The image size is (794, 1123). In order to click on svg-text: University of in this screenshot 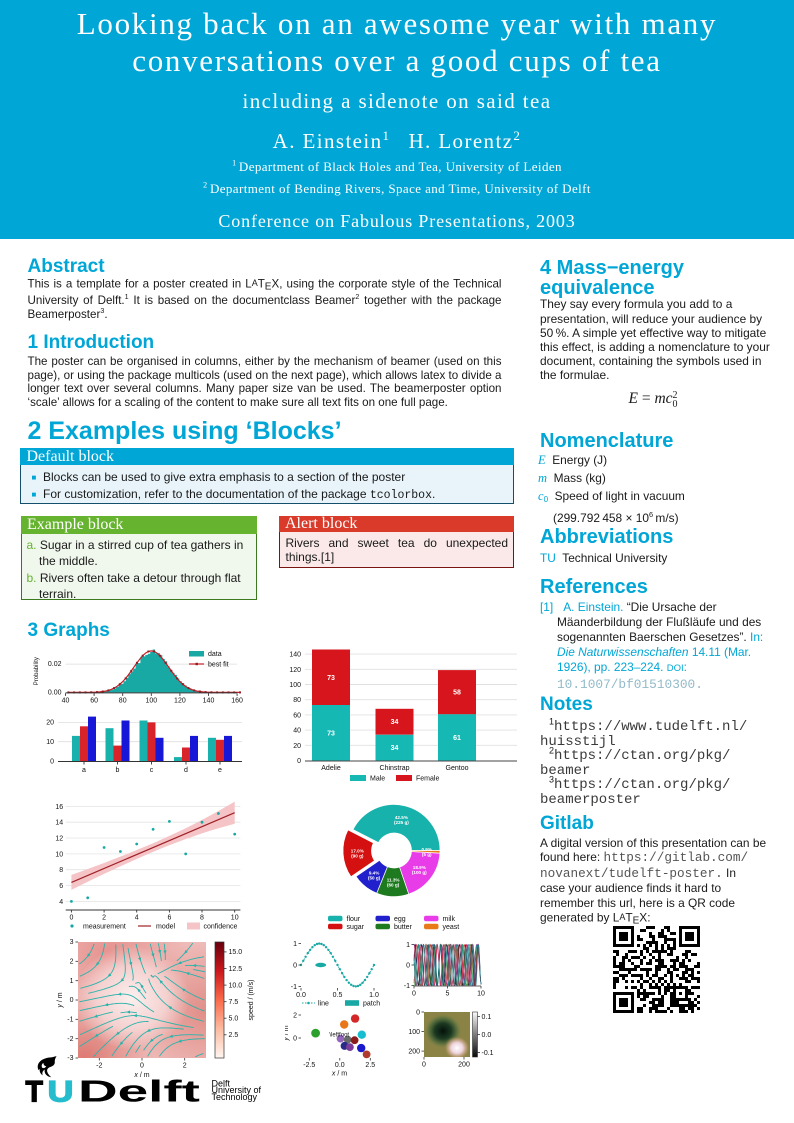, I will do `click(237, 1090)`.